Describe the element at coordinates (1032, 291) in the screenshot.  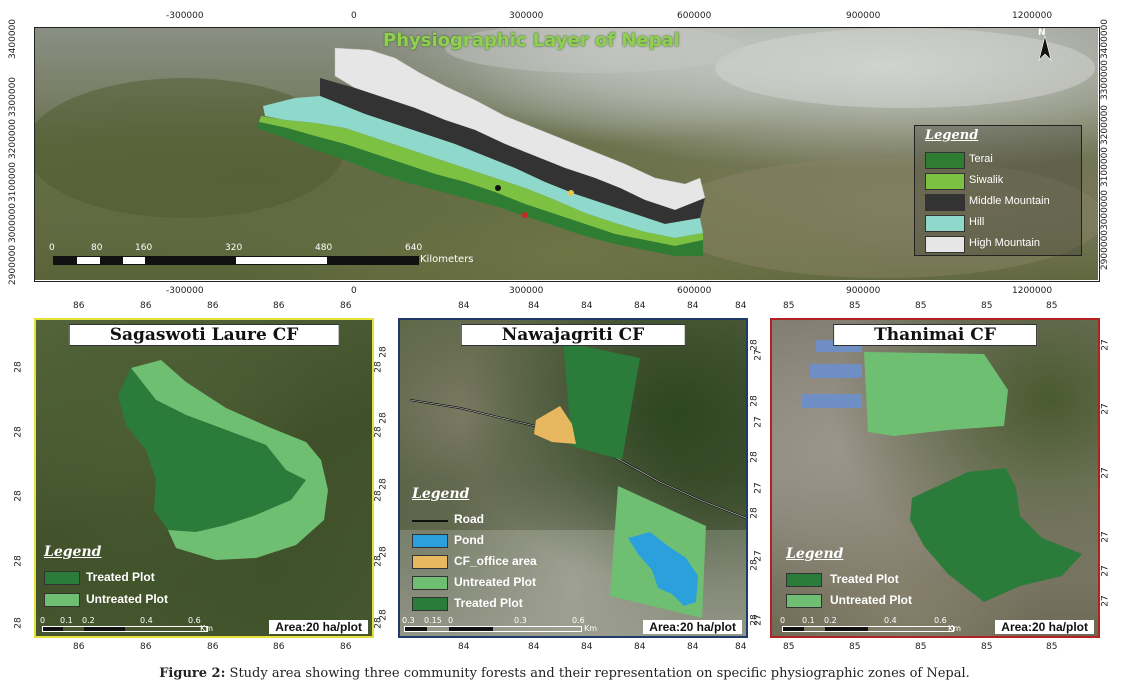
I see `main-bottom-tick: 1200000` at that location.